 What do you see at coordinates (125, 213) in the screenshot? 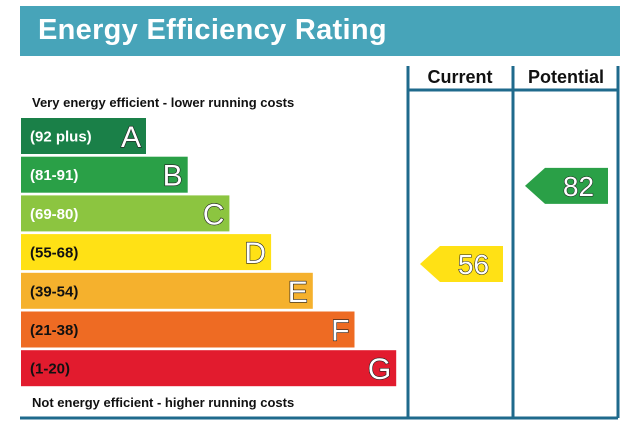
I see `band-c-bar` at bounding box center [125, 213].